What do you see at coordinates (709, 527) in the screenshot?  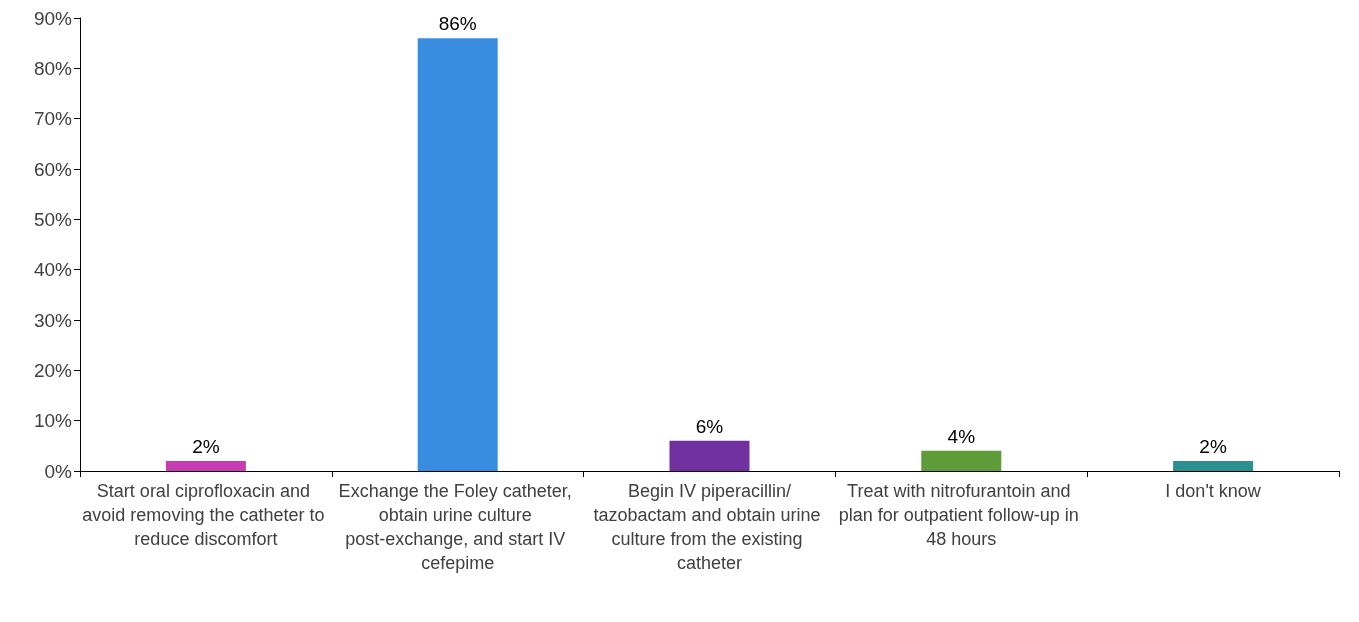 I see `x-tick-label: Begin IV piperacillin/tazobactam and obtain urine culture from the existing catheter` at bounding box center [709, 527].